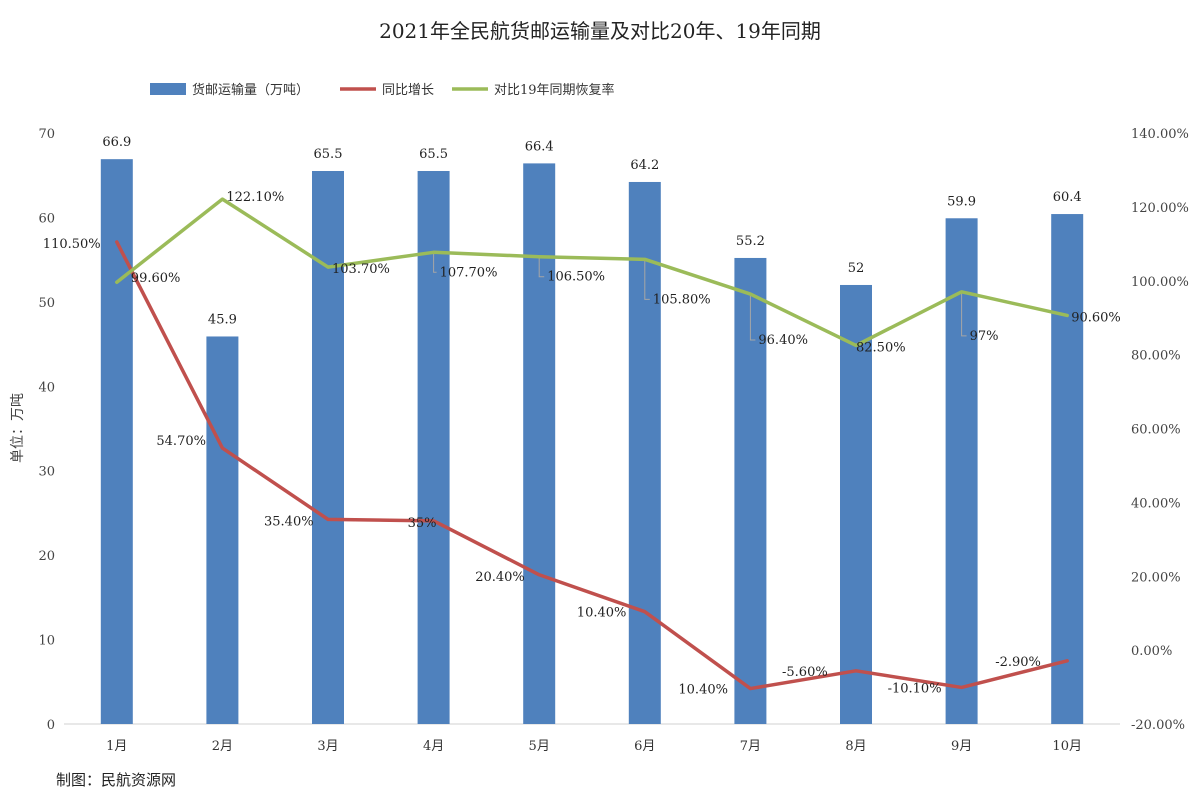 This screenshot has height=808, width=1200. I want to click on recovery-data-label: 90.60%, so click(1096, 317).